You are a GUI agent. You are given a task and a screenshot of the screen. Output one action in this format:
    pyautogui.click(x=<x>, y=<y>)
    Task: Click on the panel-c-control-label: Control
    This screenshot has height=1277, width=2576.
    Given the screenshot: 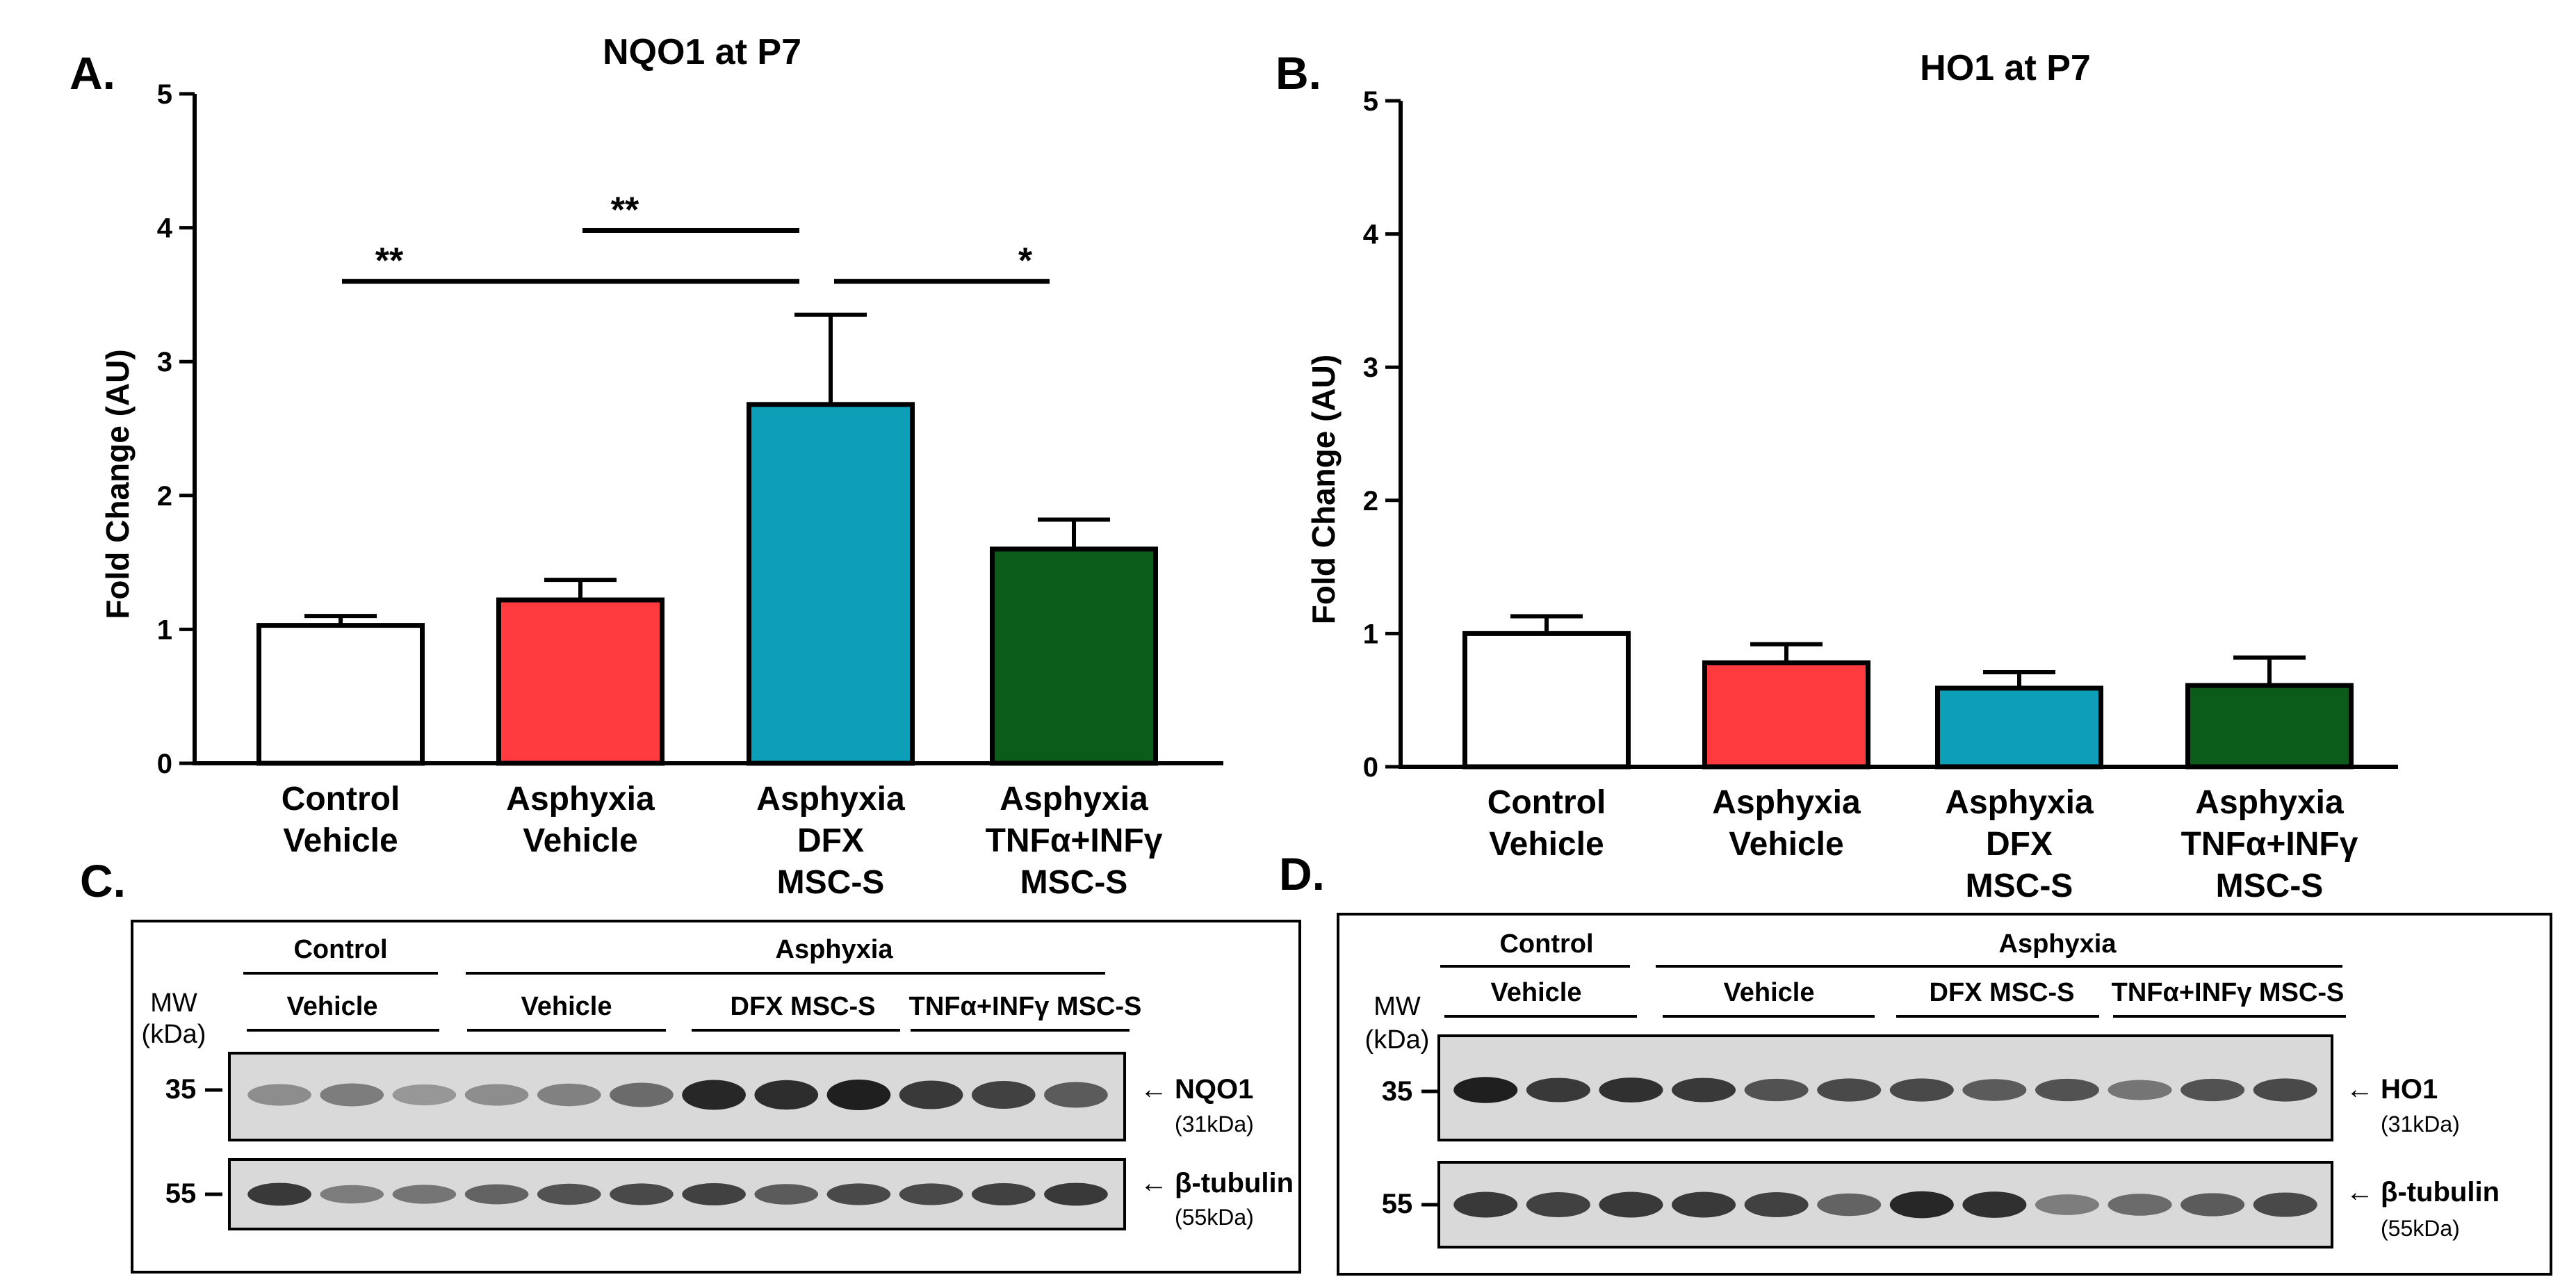 What is the action you would take?
    pyautogui.click(x=340, y=949)
    